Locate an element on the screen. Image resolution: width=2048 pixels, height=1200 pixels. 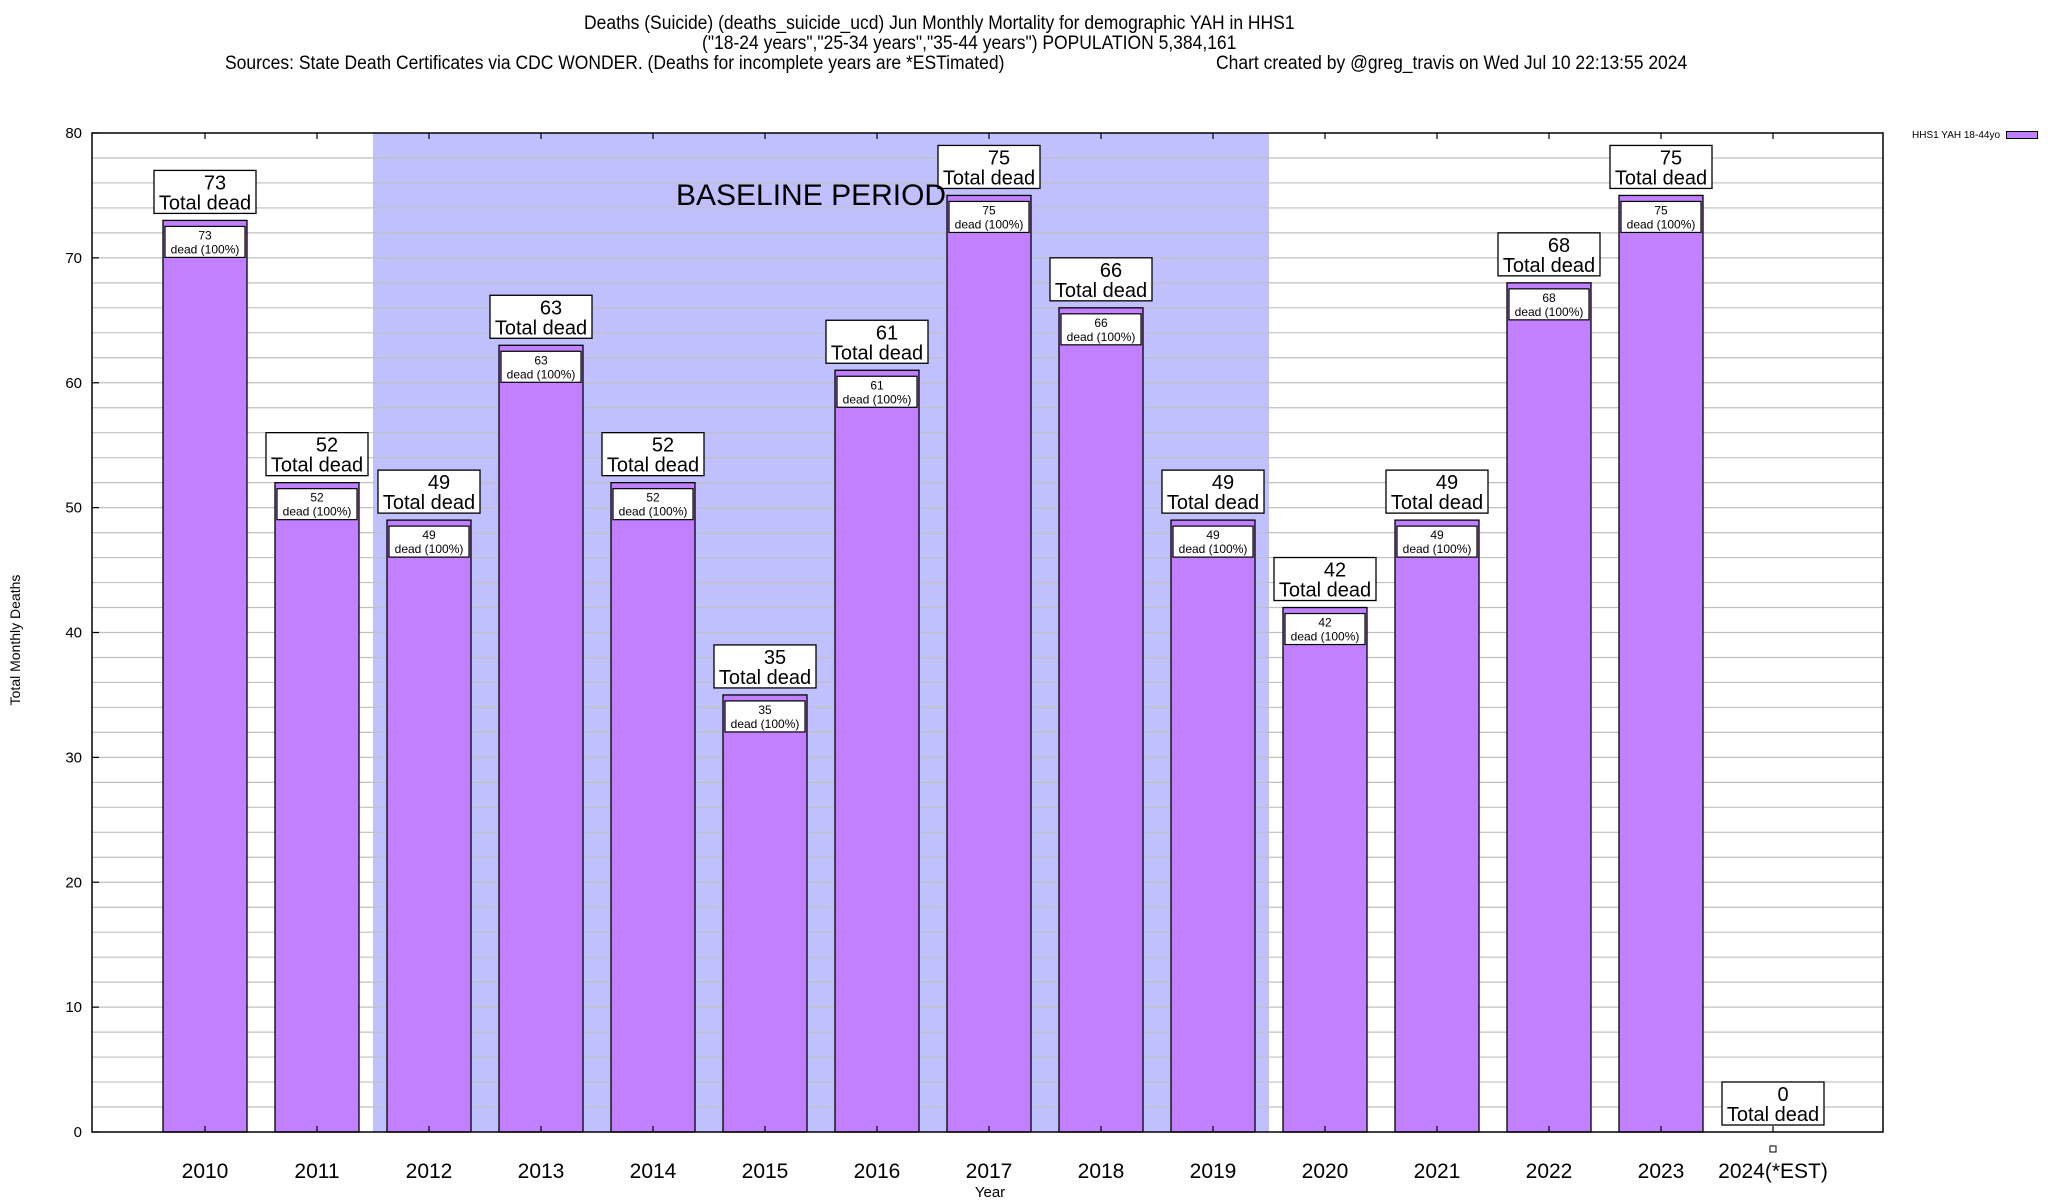
y-tick-label: 80 is located at coordinates (73, 133).